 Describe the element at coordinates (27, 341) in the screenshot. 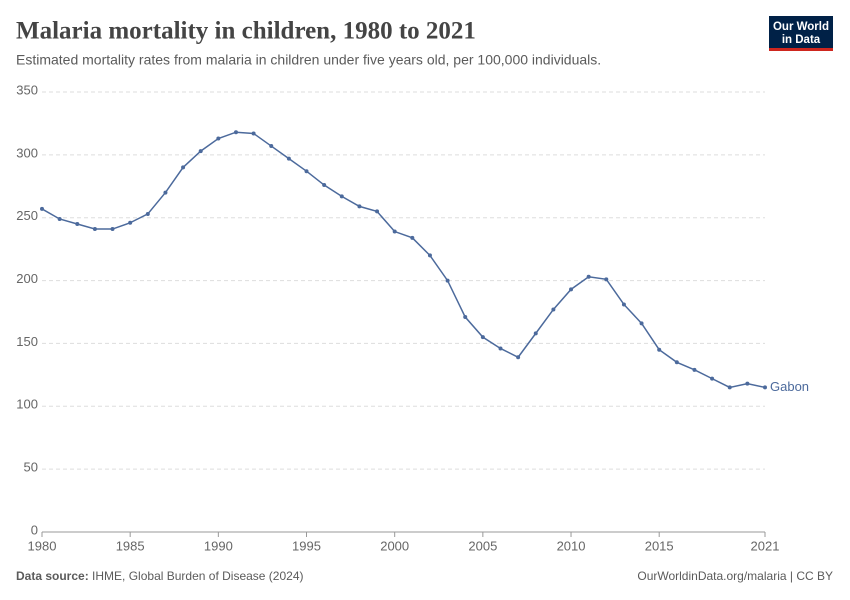

I see `y-tick-label: 150` at that location.